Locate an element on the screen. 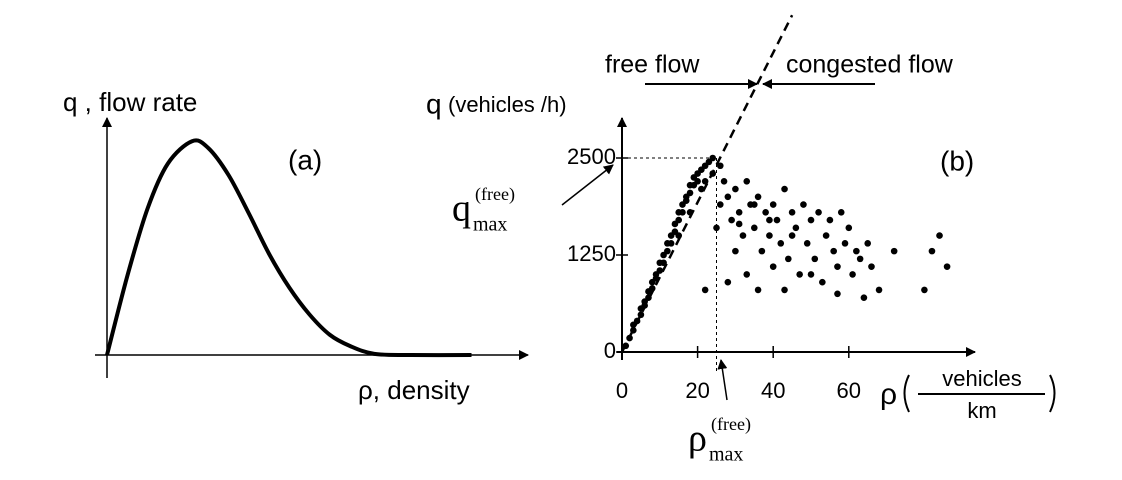 Image resolution: width=1122 pixels, height=480 pixels. rho-max-pointer is located at coordinates (722, 380).